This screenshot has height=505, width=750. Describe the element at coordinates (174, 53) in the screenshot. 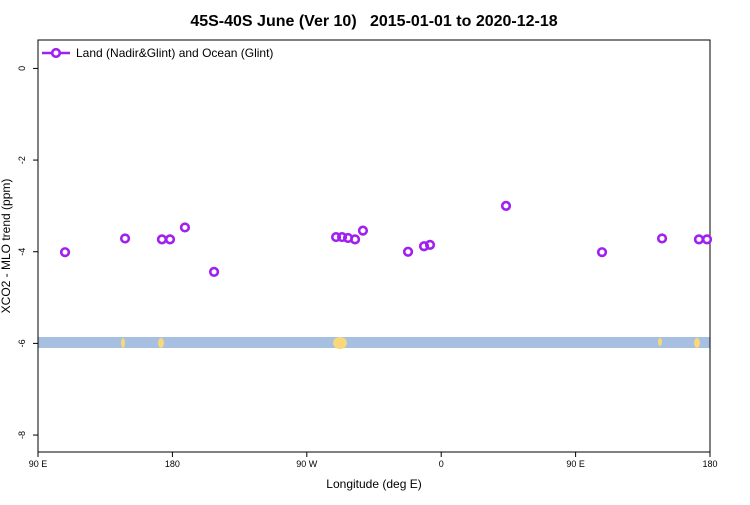

I see `legend-label: Land (Nadir&Glint) and Ocean (Glint)` at that location.